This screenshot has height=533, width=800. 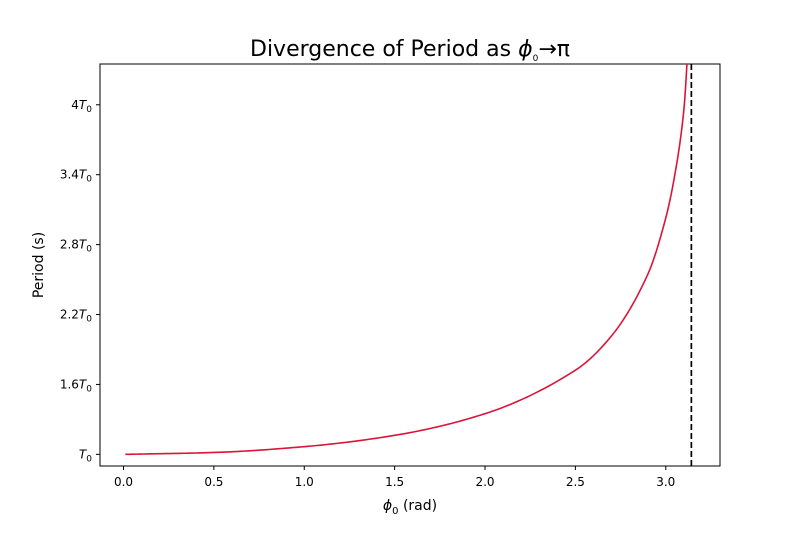 I want to click on chart-title-var: ϕ, so click(x=525, y=49).